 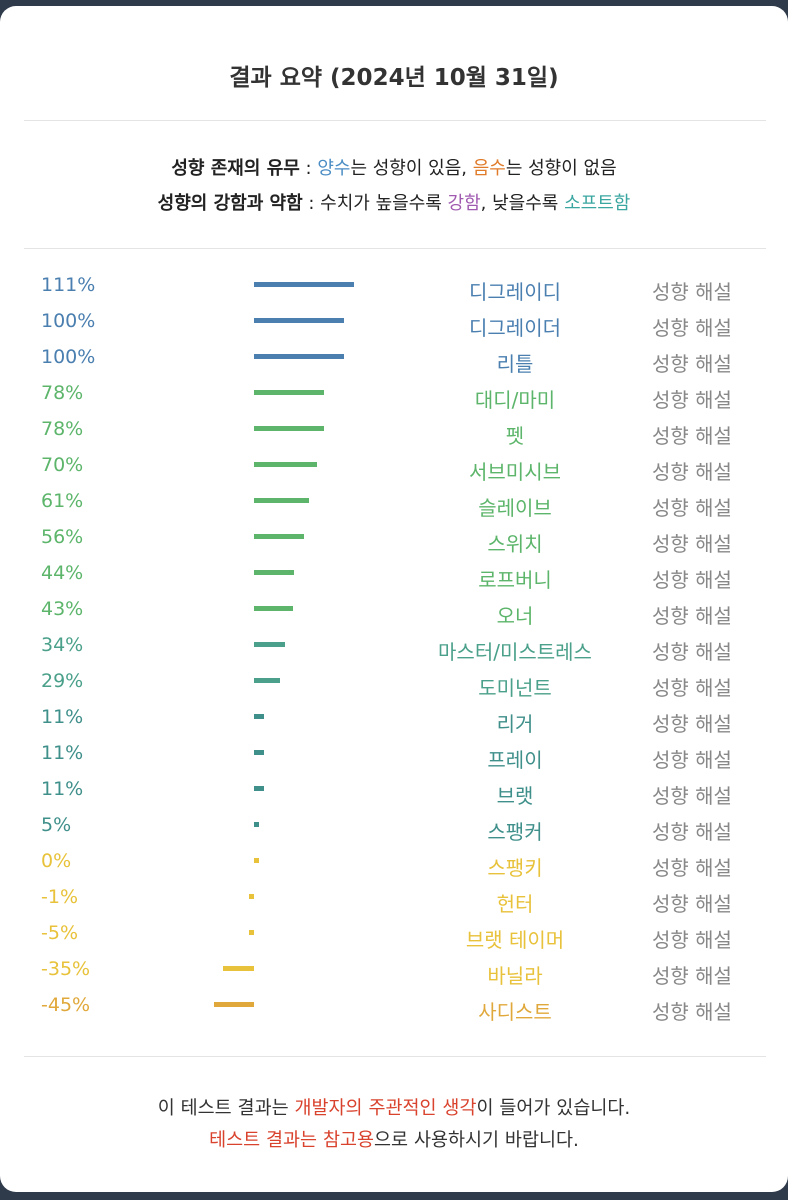 I want to click on legend-negative: 음수, so click(x=489, y=168).